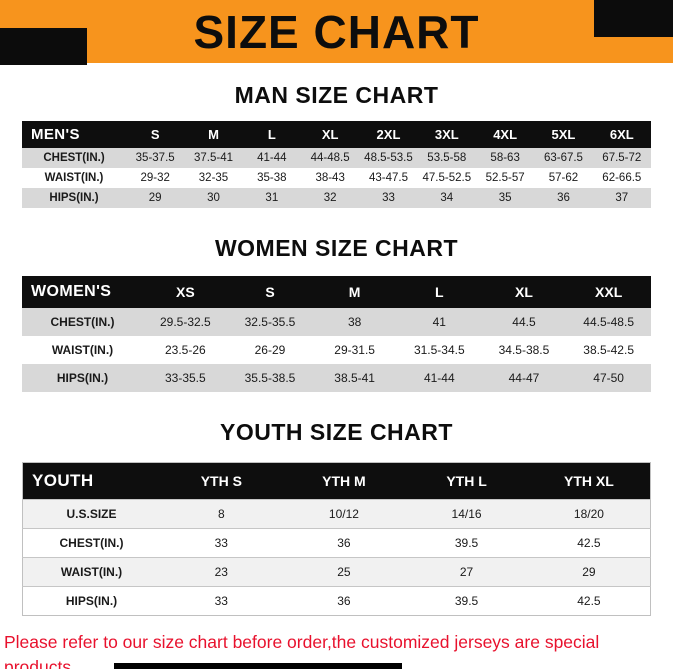 This screenshot has height=669, width=673. I want to click on size-value-cell: 31.5-34.5, so click(439, 350).